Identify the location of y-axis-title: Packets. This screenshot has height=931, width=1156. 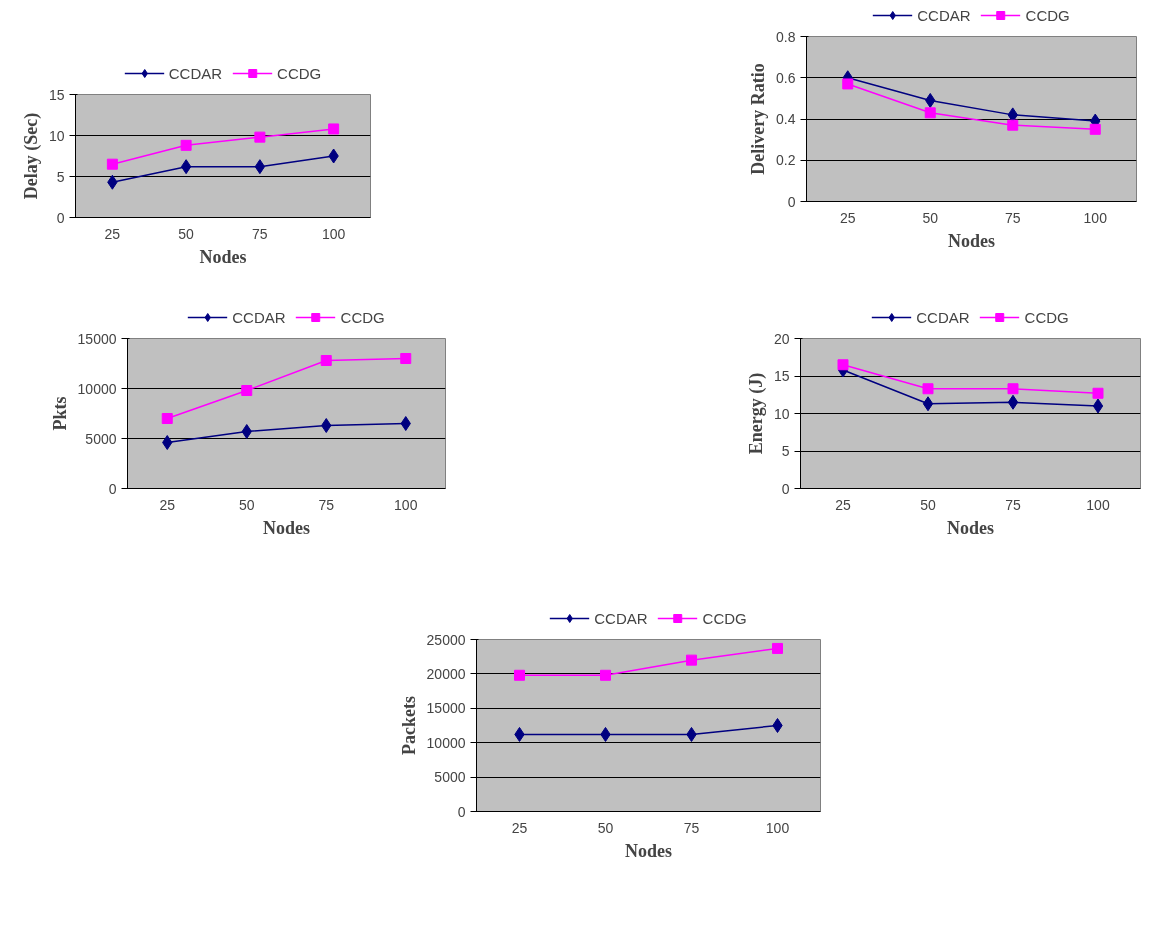
(408, 725).